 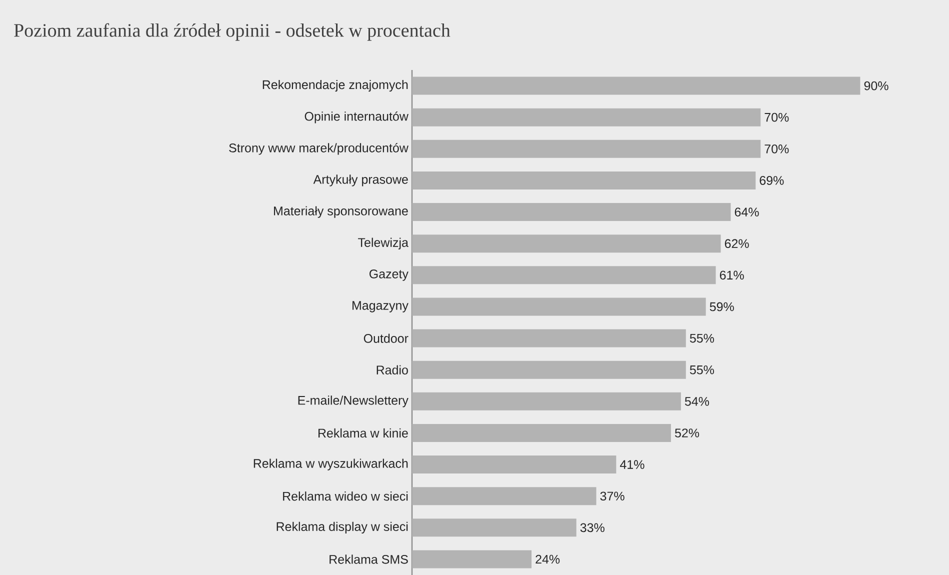 What do you see at coordinates (722, 307) in the screenshot?
I see `data-label: 59%` at bounding box center [722, 307].